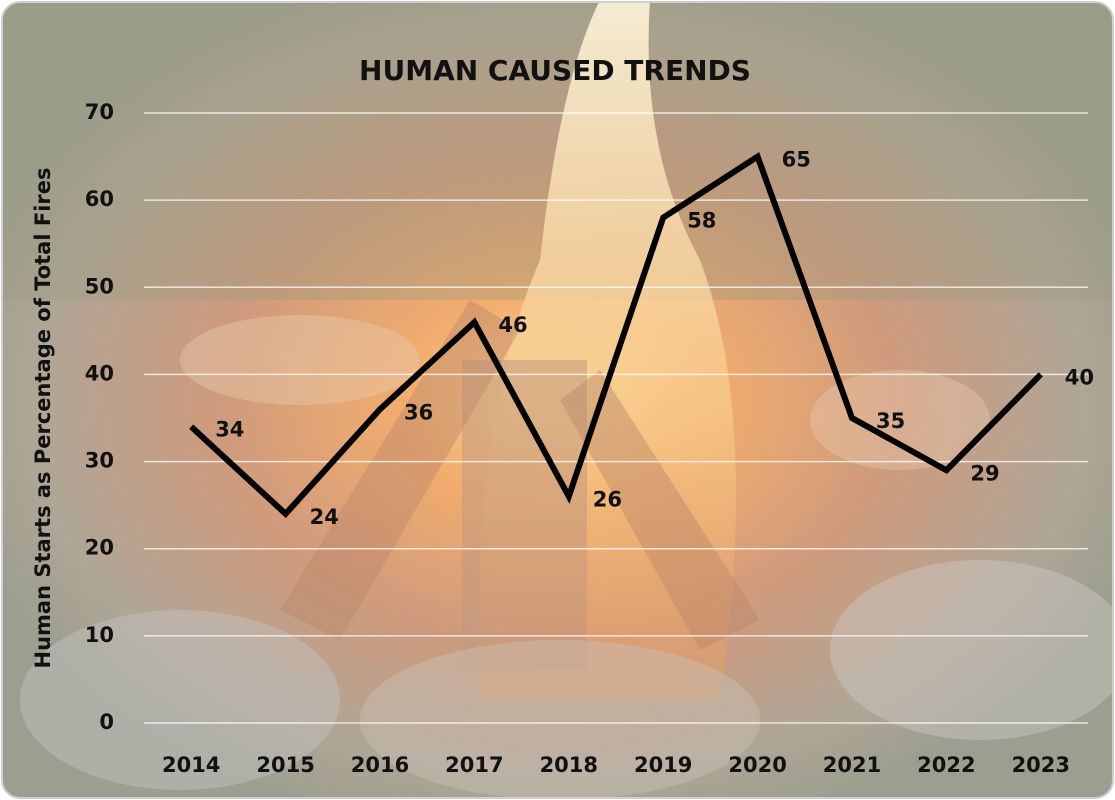 This screenshot has width=1115, height=800. I want to click on x-tick-label: 2021, so click(852, 765).